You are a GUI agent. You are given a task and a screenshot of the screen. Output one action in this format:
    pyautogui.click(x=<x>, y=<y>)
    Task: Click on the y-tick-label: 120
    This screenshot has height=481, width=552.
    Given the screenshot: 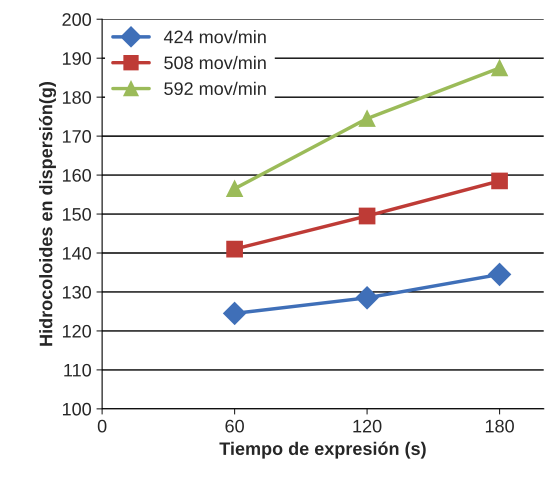 What is the action you would take?
    pyautogui.click(x=76, y=331)
    